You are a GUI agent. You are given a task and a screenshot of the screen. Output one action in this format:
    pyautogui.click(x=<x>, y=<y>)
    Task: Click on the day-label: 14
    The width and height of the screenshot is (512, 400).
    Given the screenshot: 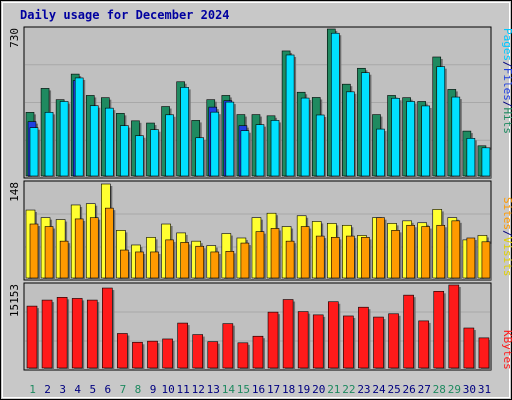 What is the action you would take?
    pyautogui.click(x=229, y=389)
    